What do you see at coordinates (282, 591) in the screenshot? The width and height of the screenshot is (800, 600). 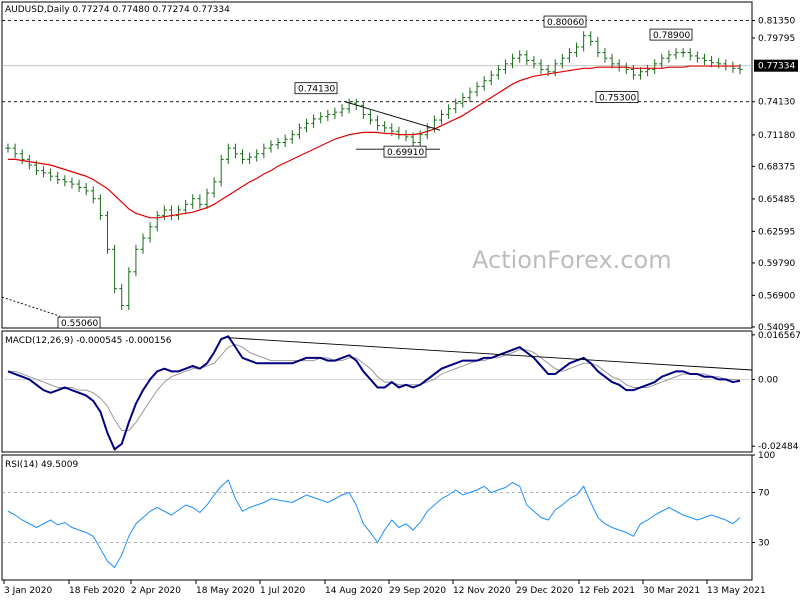 I see `x-axis-tick-label: 1 Jul 2020` at bounding box center [282, 591].